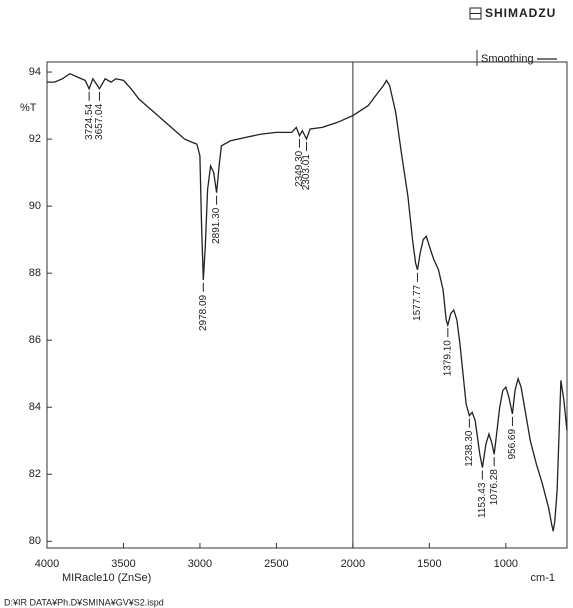 The width and height of the screenshot is (573, 608). What do you see at coordinates (507, 59) in the screenshot?
I see `legend-label: Smoothing` at bounding box center [507, 59].